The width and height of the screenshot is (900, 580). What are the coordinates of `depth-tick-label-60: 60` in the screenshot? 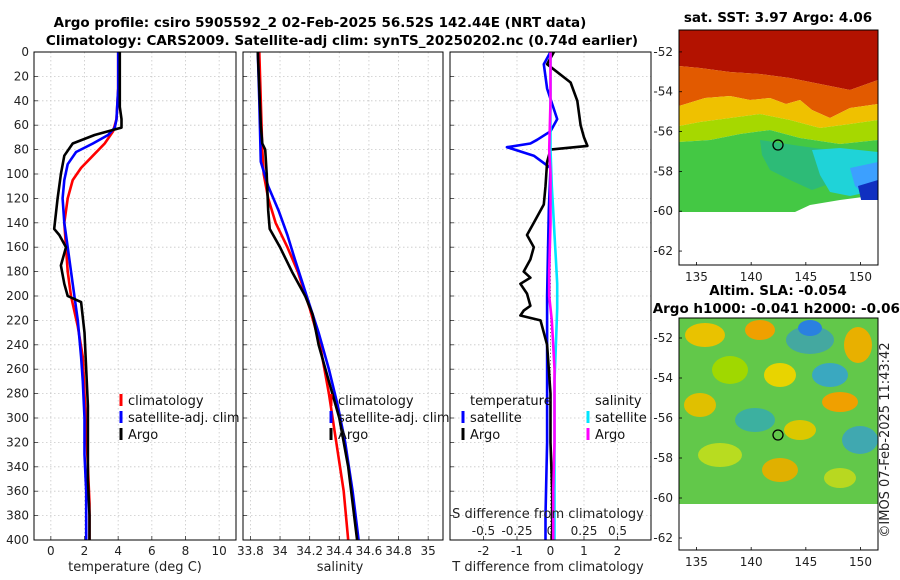 It's located at (21, 125).